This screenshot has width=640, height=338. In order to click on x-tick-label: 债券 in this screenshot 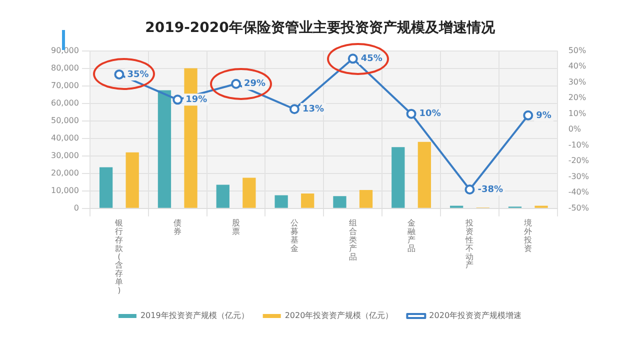, I will do `click(178, 227)`.